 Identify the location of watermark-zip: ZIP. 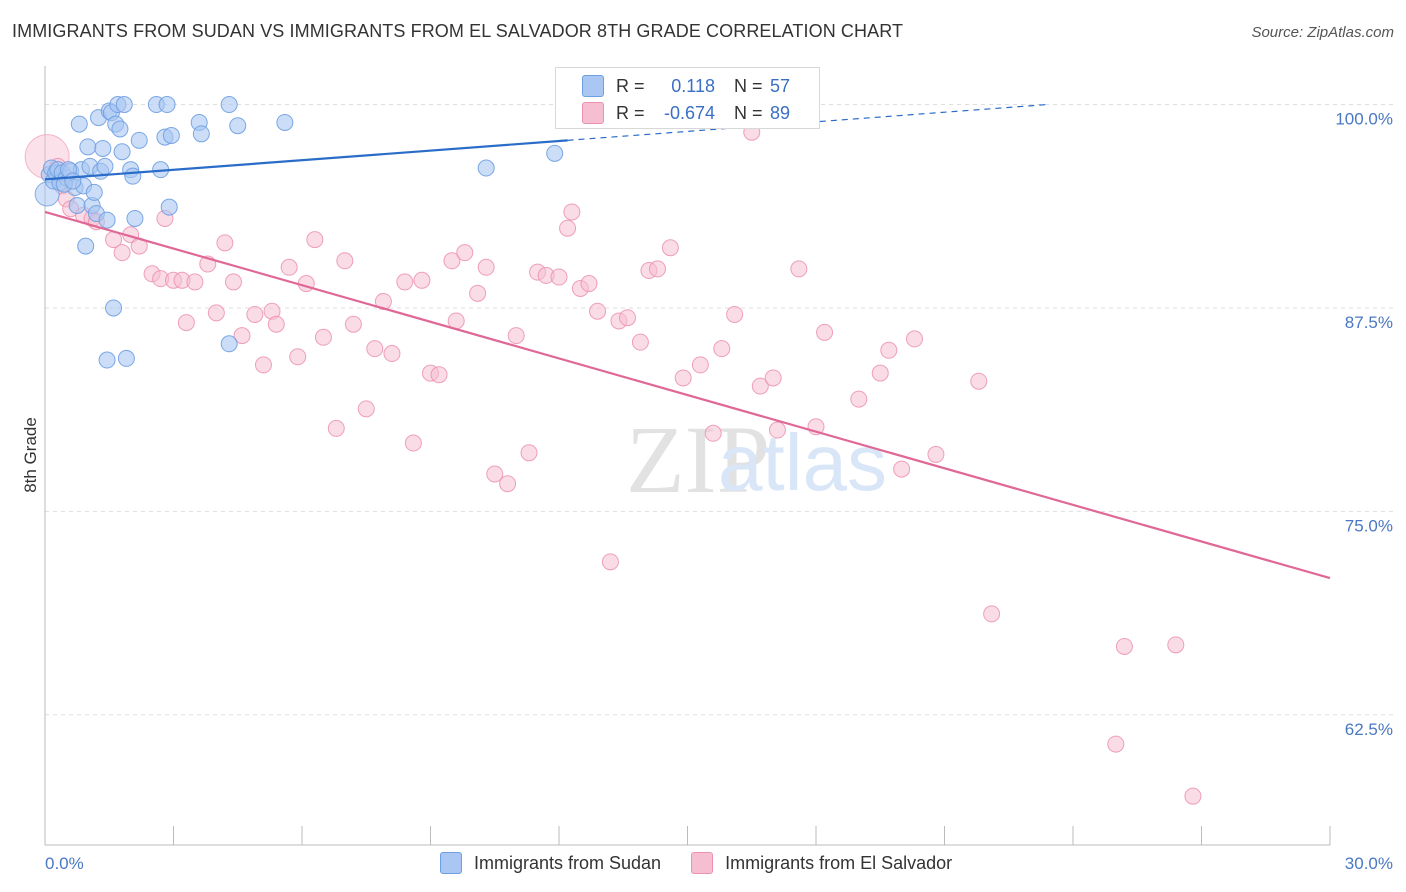
(698, 459).